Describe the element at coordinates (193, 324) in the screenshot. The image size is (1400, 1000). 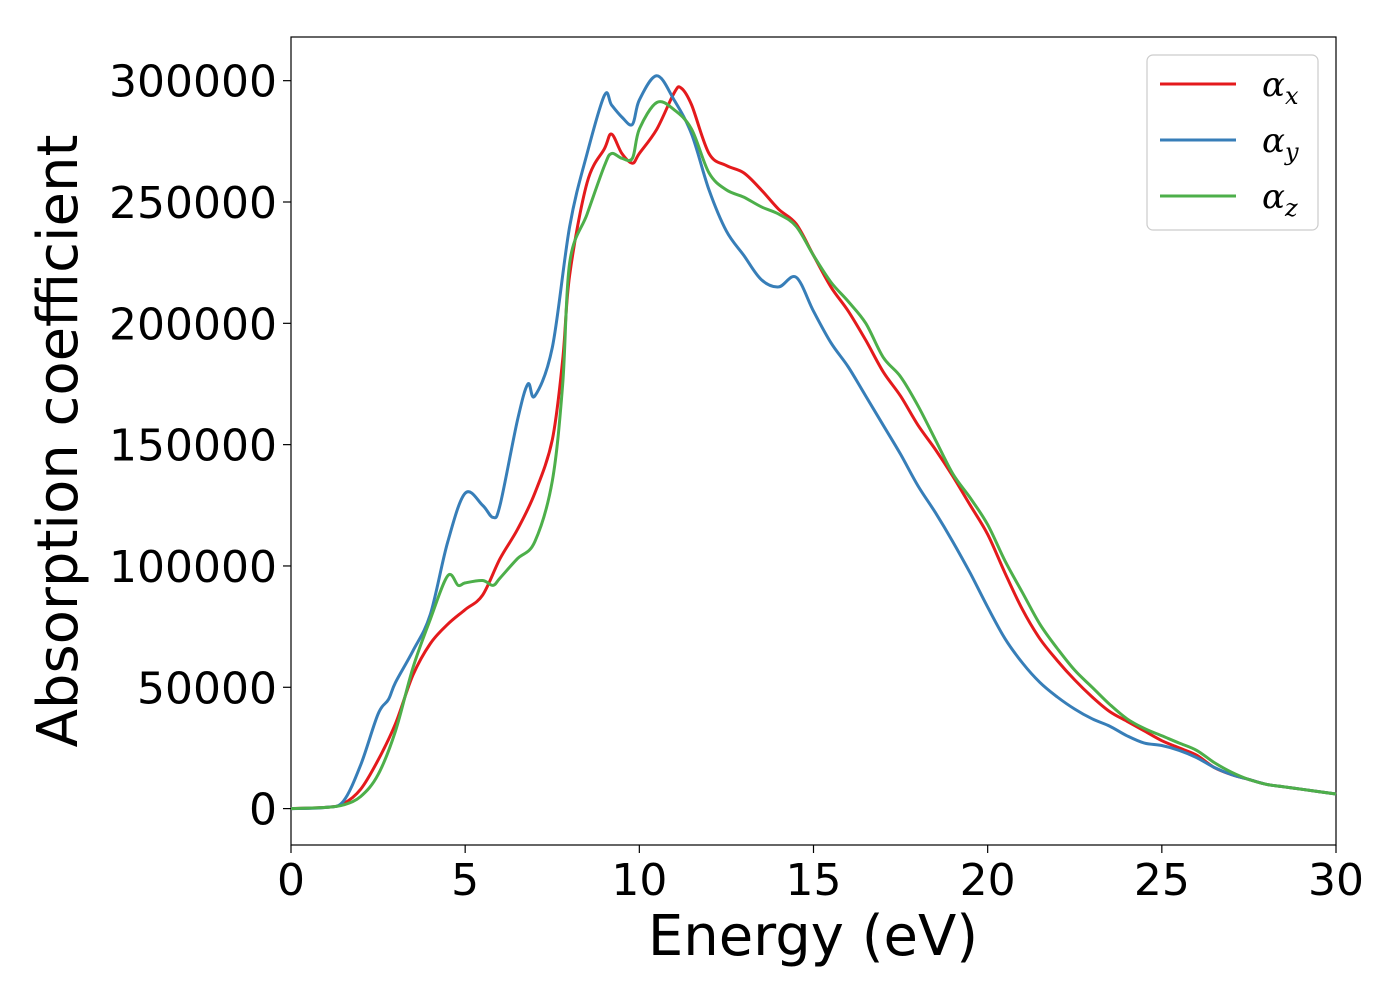
I see `y-tick-label: 200000` at that location.